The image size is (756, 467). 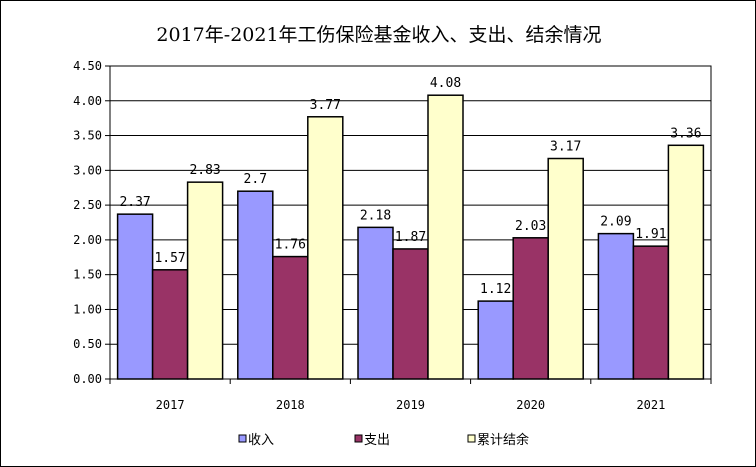 I want to click on chart-title: 2017年-2021年工伤保险基金收入、支出、结余情况, so click(x=378, y=35).